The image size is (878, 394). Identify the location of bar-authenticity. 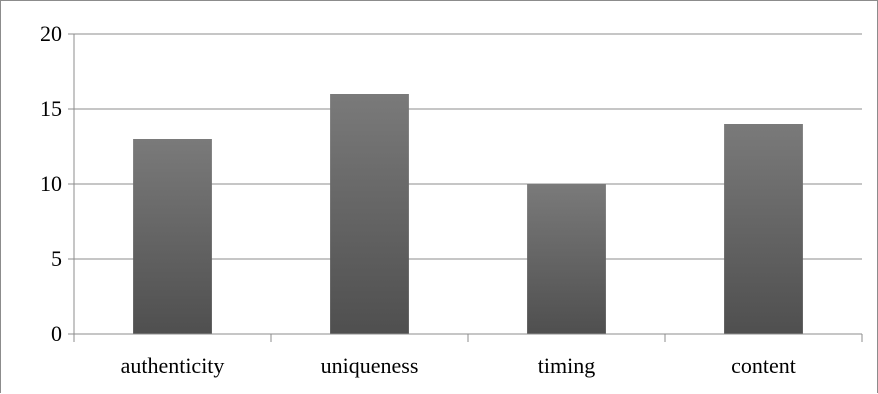
(172, 236).